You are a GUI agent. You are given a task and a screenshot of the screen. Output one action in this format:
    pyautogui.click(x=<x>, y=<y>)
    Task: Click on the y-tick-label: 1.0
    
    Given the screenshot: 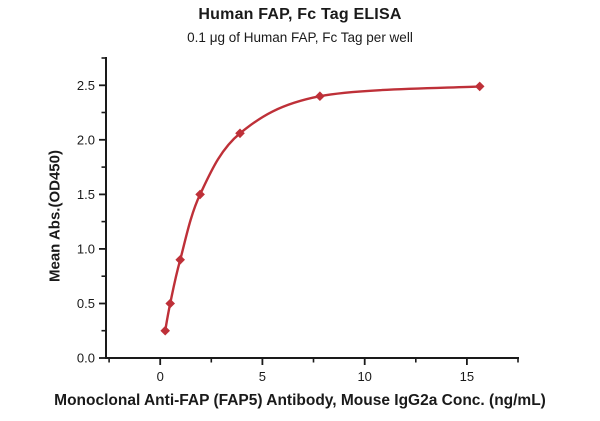 What is the action you would take?
    pyautogui.click(x=86, y=248)
    